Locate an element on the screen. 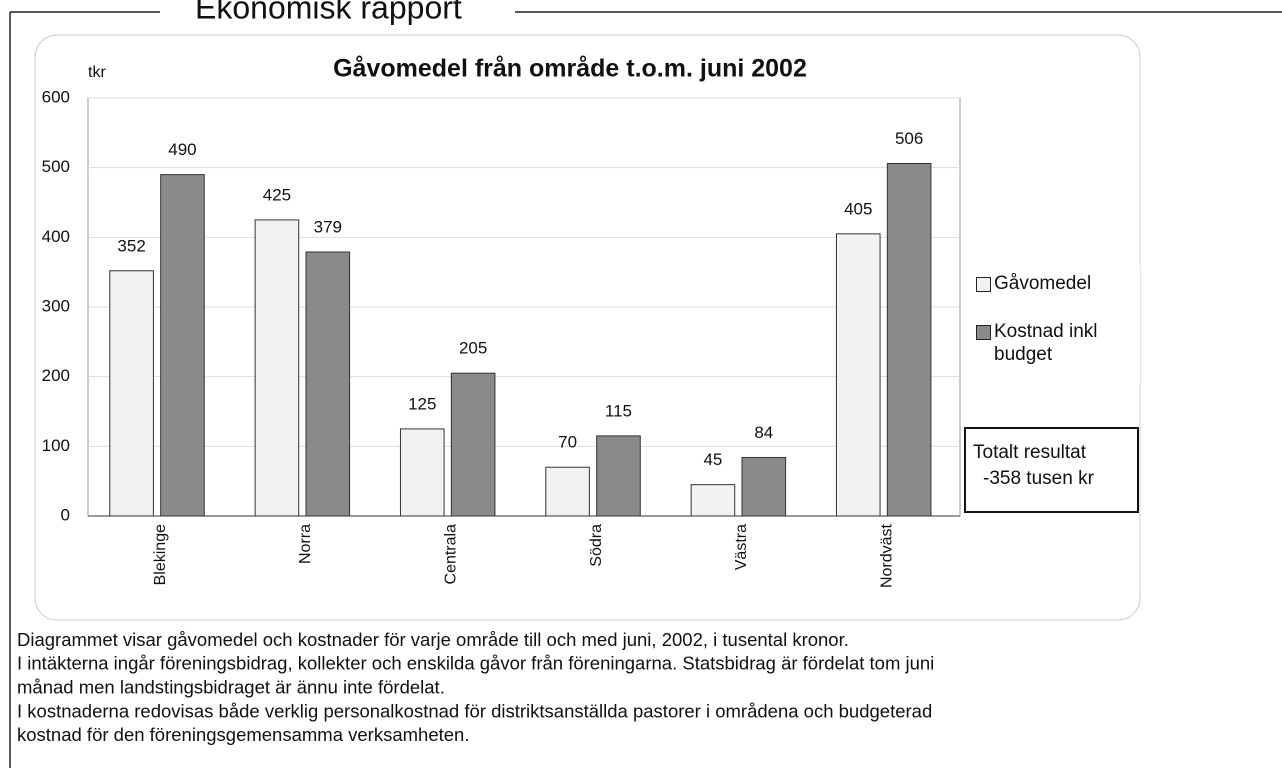 This screenshot has height=768, width=1282. y-tick-label: 0 is located at coordinates (65, 514).